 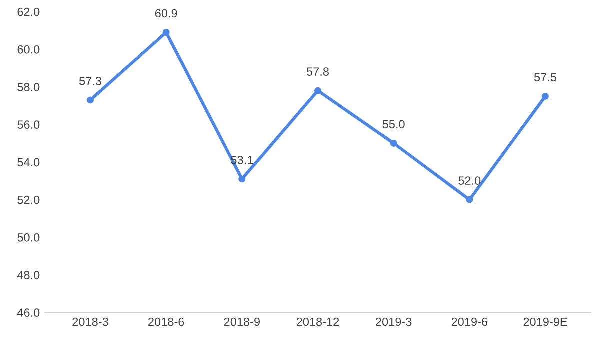 I want to click on data-label: 57.3, so click(x=90, y=81).